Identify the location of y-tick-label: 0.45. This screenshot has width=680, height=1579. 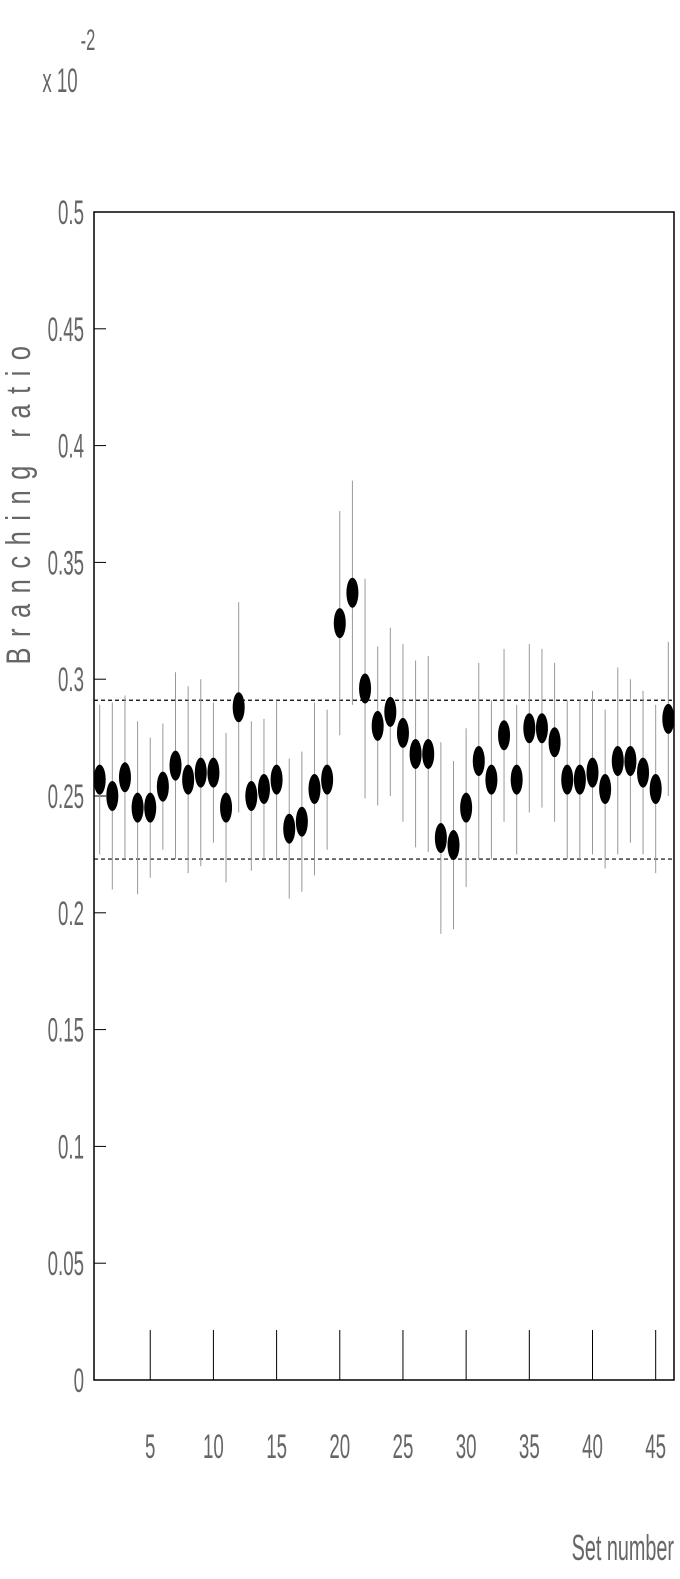
(66, 329).